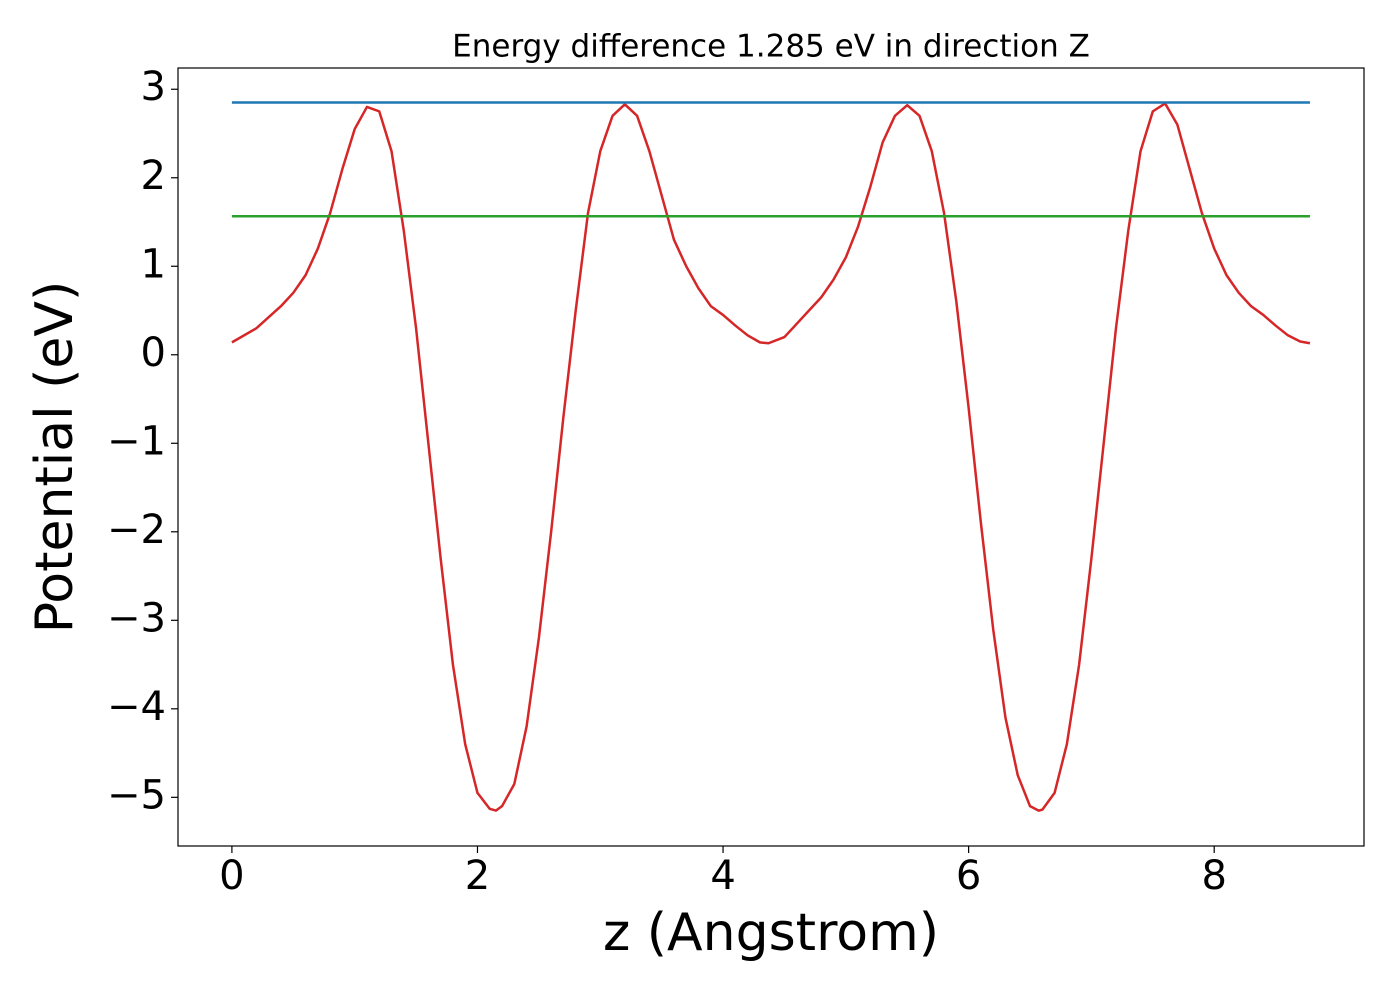  Describe the element at coordinates (477, 876) in the screenshot. I see `x-tick-label: 2` at that location.